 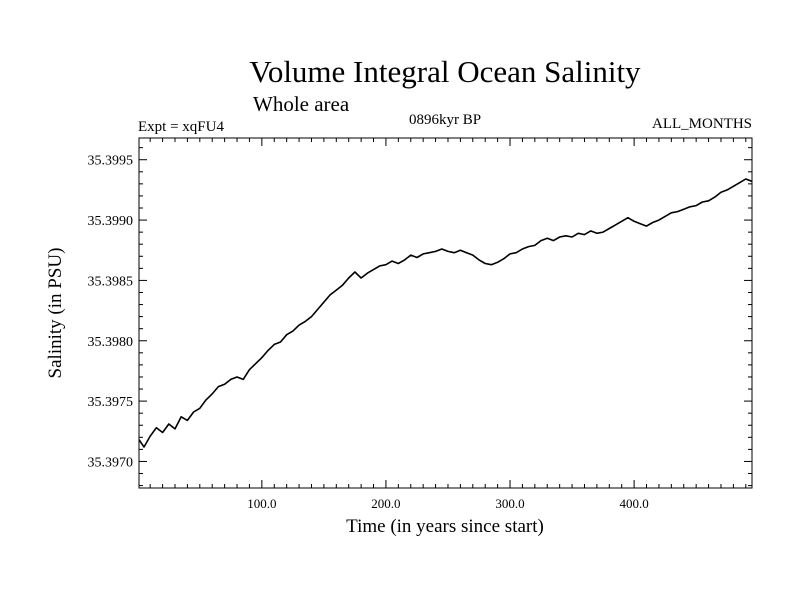 I want to click on y-tick-label: 35.3970, so click(x=111, y=462).